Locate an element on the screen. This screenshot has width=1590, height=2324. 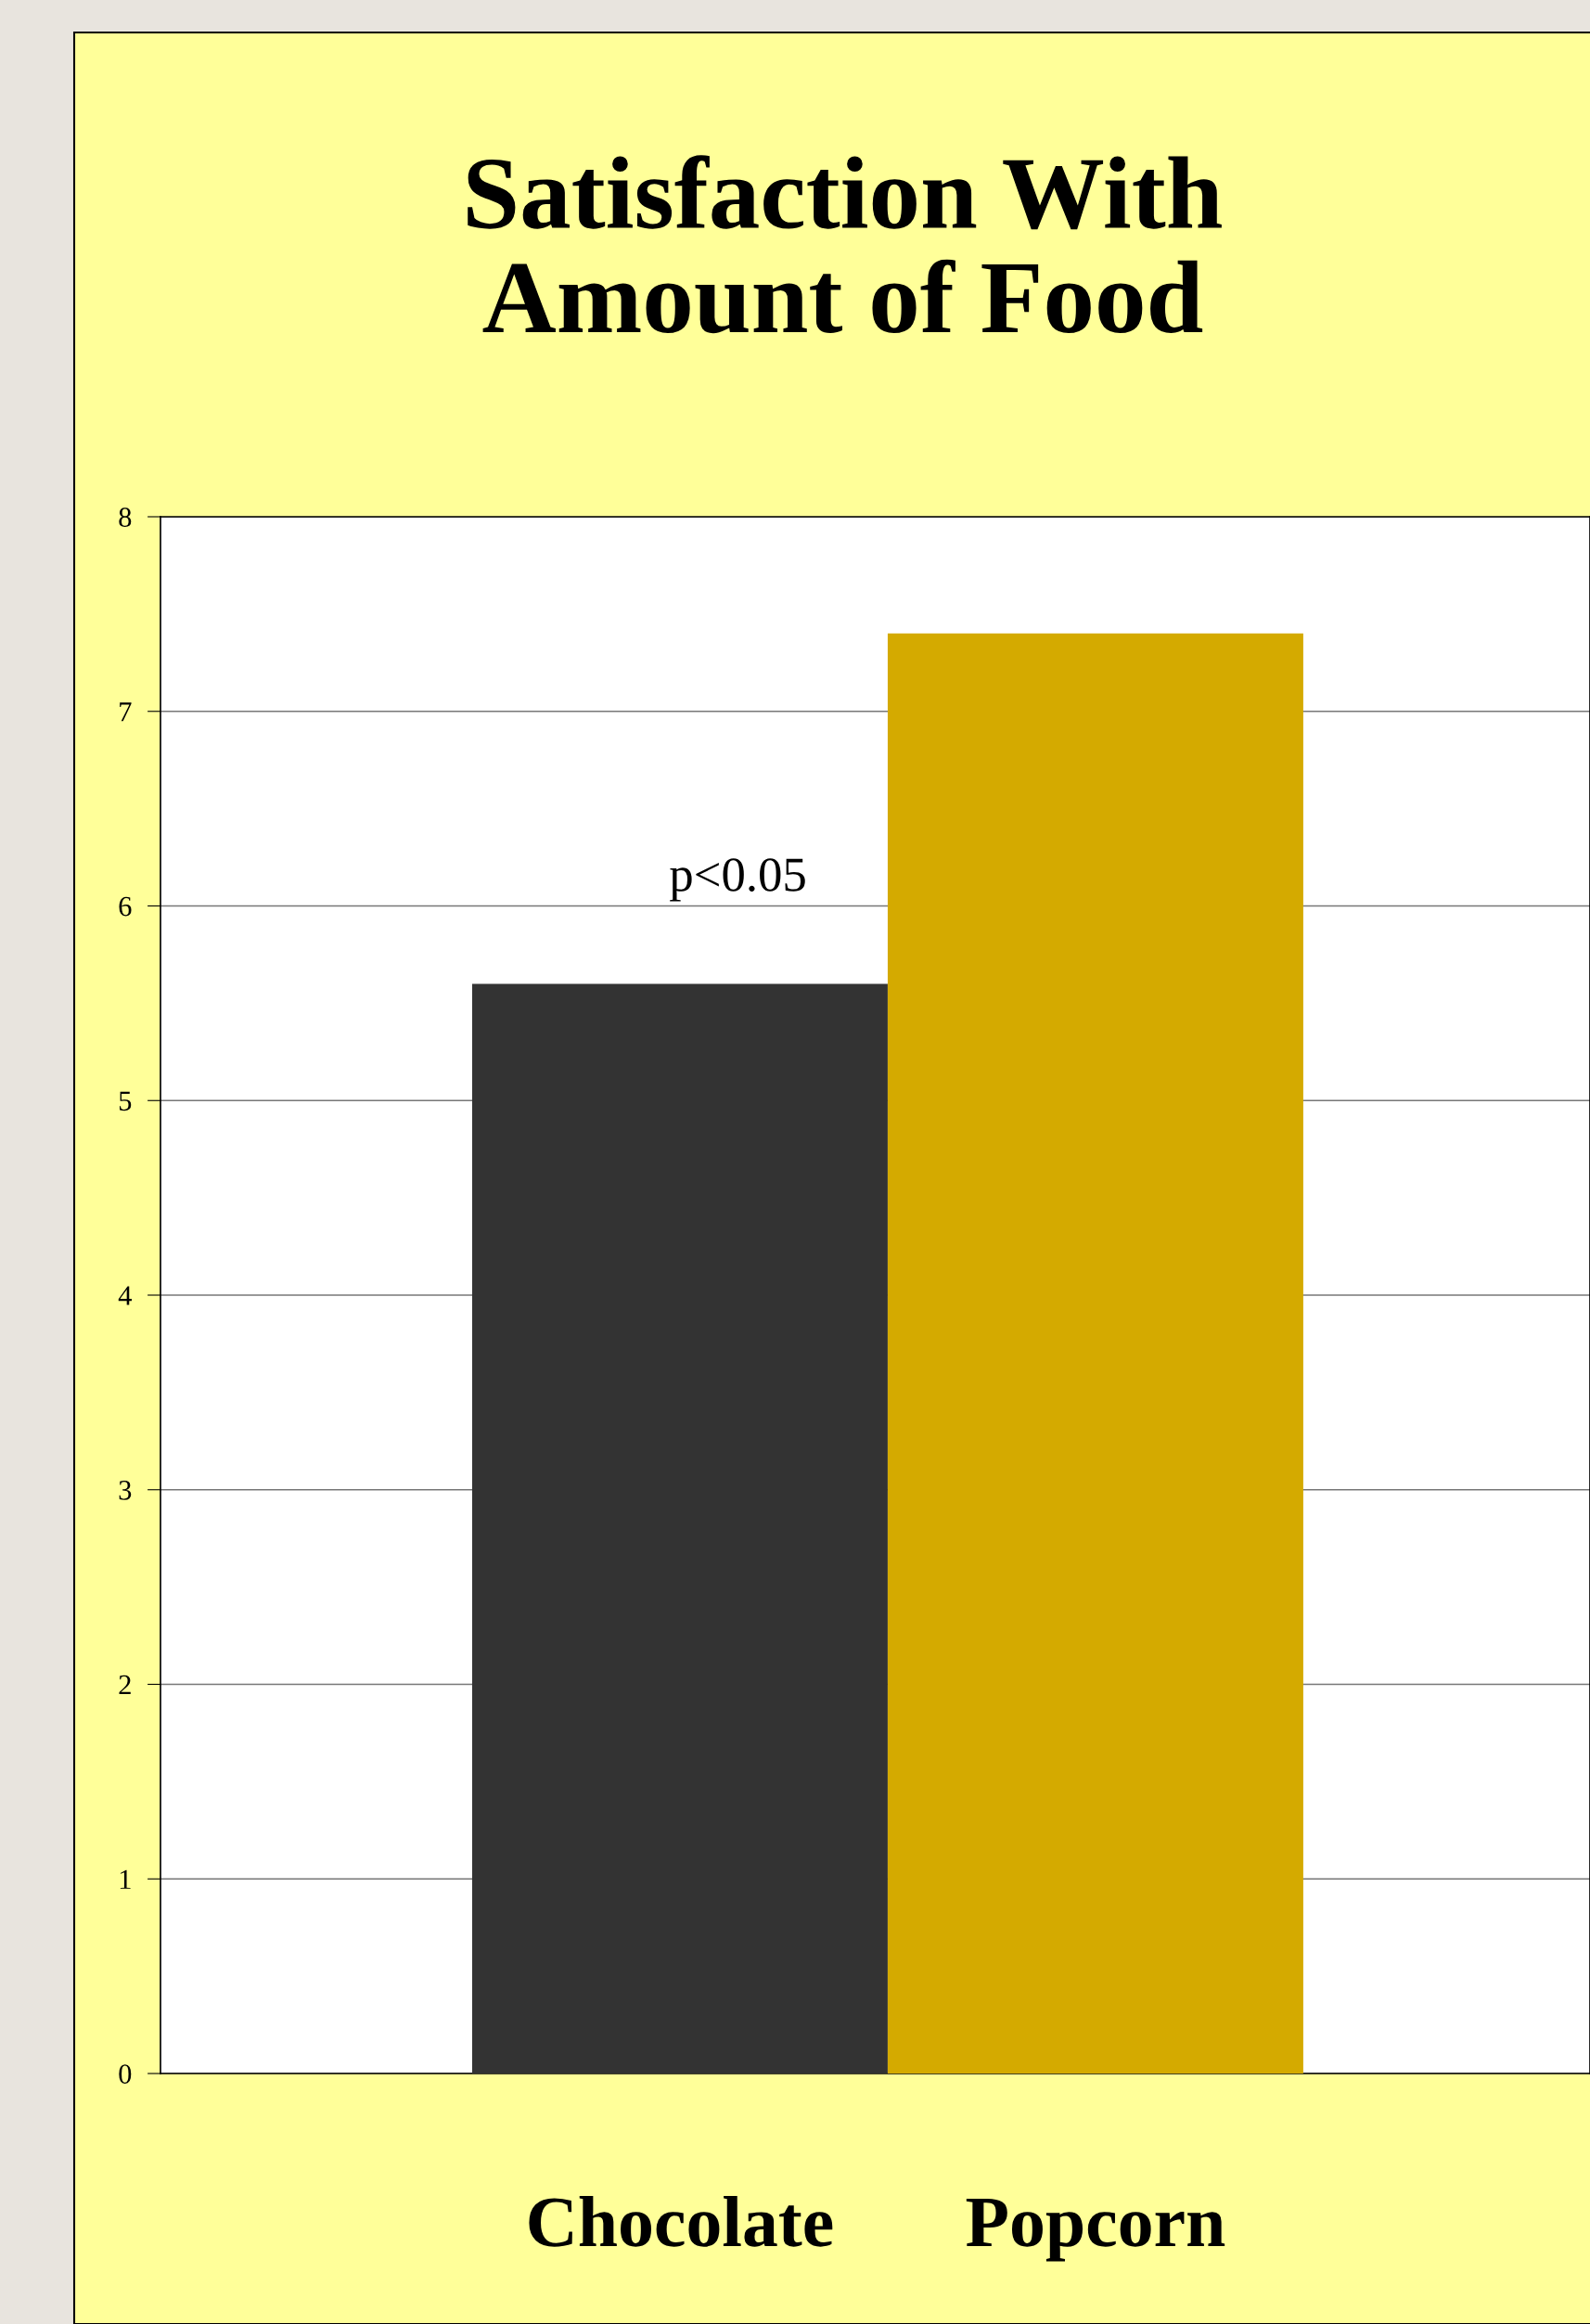
x-tick-label: Chocolate is located at coordinates (681, 2221).